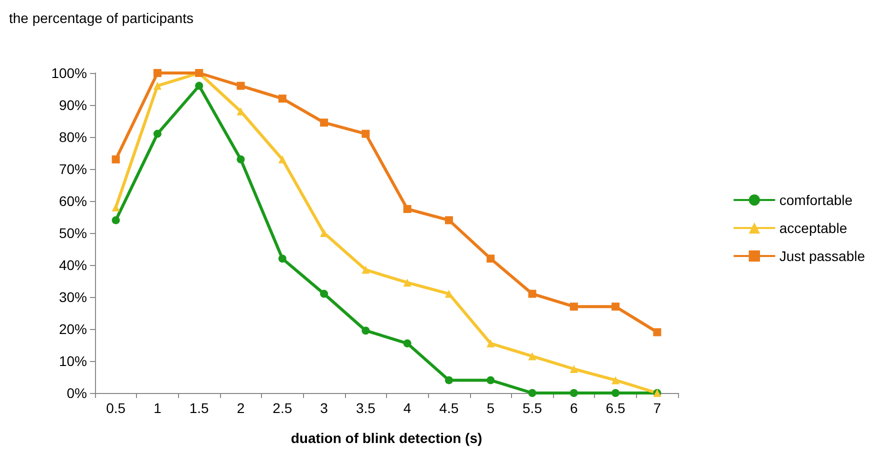 The height and width of the screenshot is (456, 878). Describe the element at coordinates (72, 297) in the screenshot. I see `y-tick-label: 30%` at that location.